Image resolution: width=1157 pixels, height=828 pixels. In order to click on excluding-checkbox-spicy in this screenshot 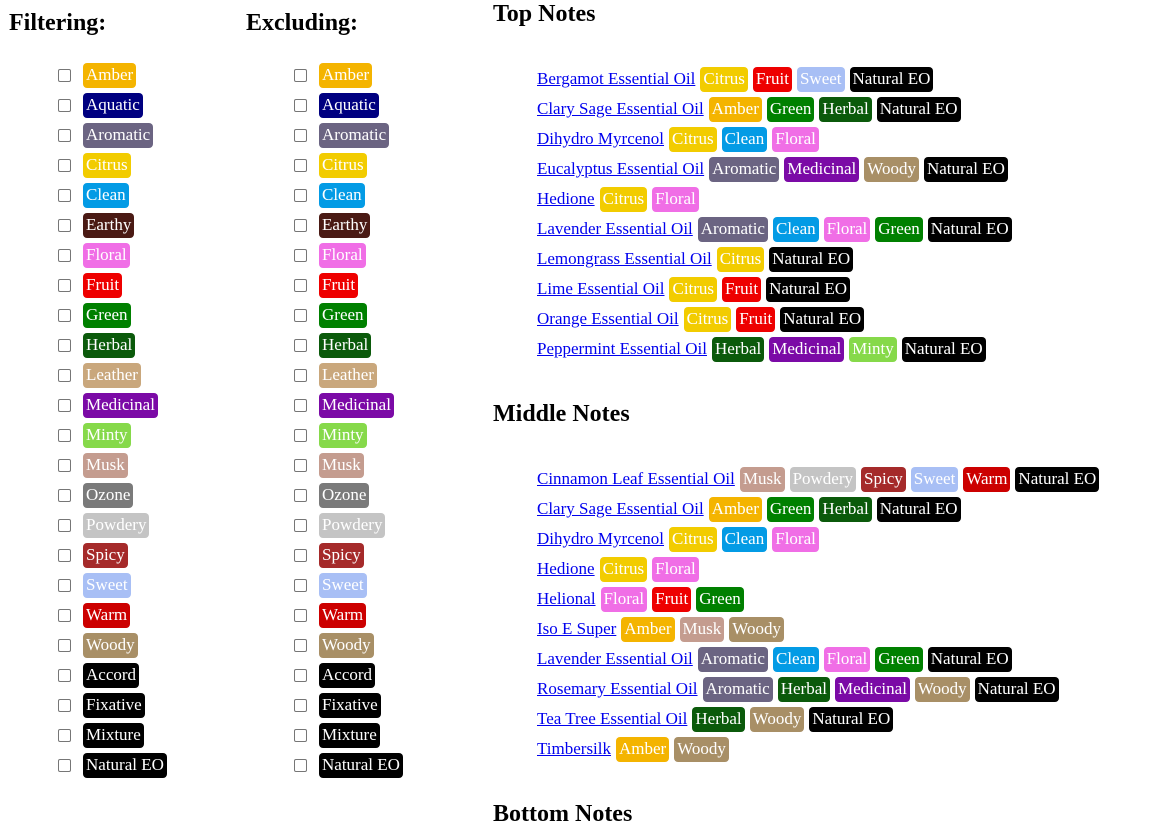, I will do `click(300, 555)`.